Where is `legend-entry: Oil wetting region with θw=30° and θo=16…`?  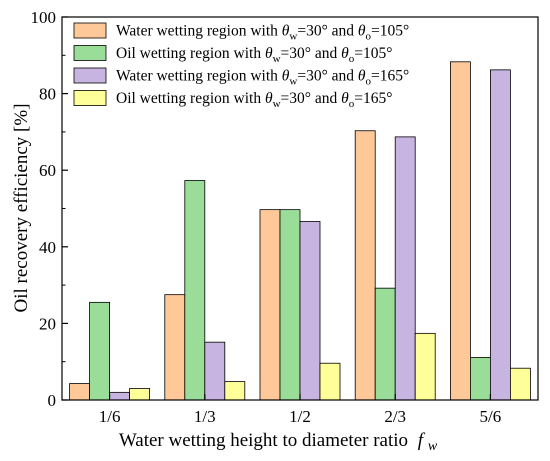 legend-entry: Oil wetting region with θw=30° and θo=16… is located at coordinates (254, 100).